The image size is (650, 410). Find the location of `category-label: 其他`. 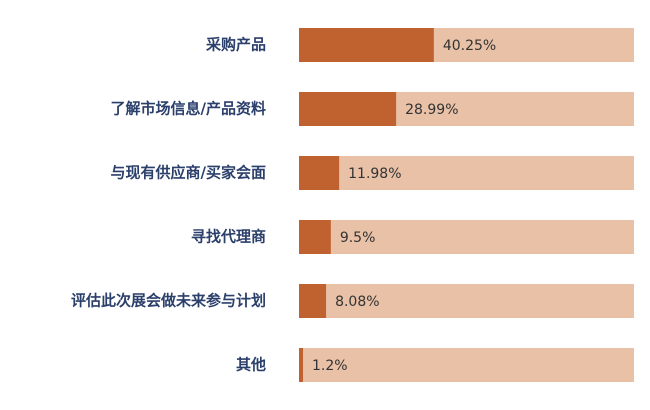

category-label: 其他 is located at coordinates (251, 365).